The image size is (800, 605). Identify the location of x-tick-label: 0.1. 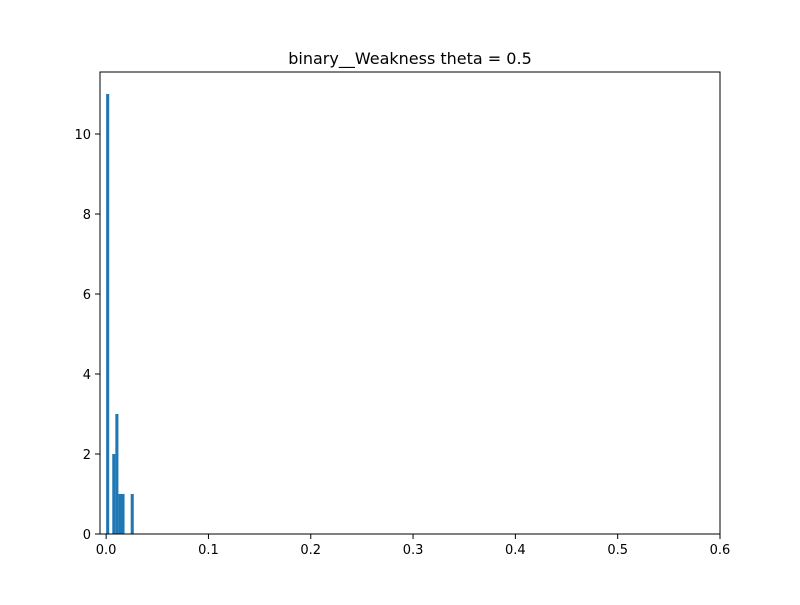
(208, 550).